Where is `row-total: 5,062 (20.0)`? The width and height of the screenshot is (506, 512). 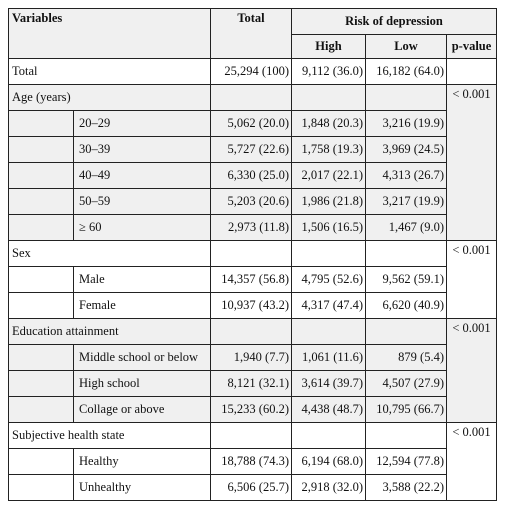
row-total: 5,062 (20.0) is located at coordinates (251, 123).